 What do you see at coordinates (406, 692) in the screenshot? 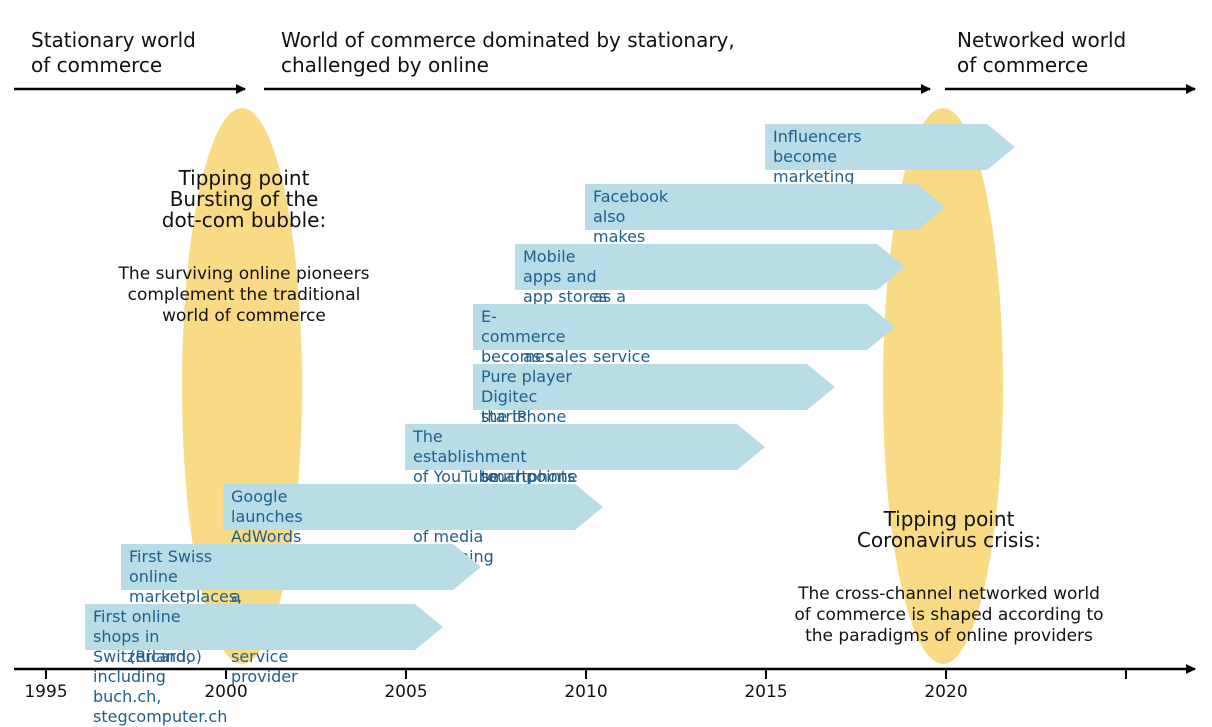
I see `axis-year-label: 2005` at bounding box center [406, 692].